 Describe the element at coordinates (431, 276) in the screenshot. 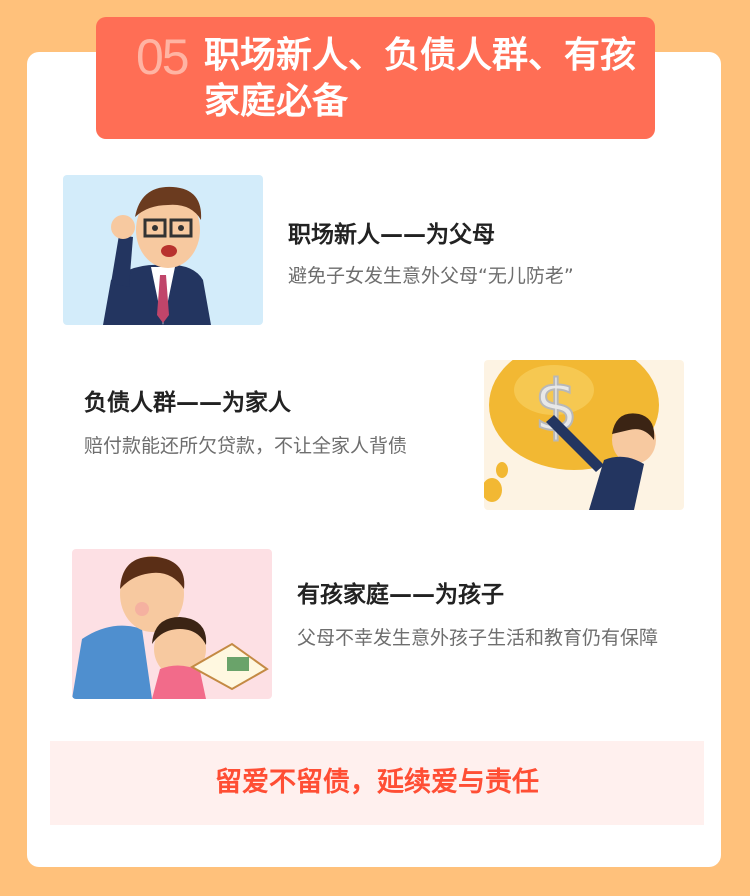

I see `section-desc: 避免子女发生意外父母“无儿防老”` at that location.